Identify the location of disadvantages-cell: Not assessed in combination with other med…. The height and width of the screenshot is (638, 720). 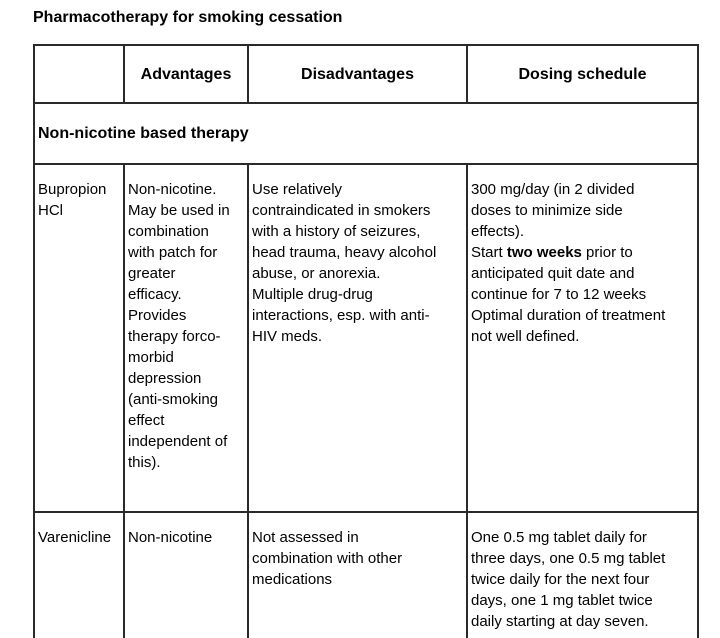
(357, 574).